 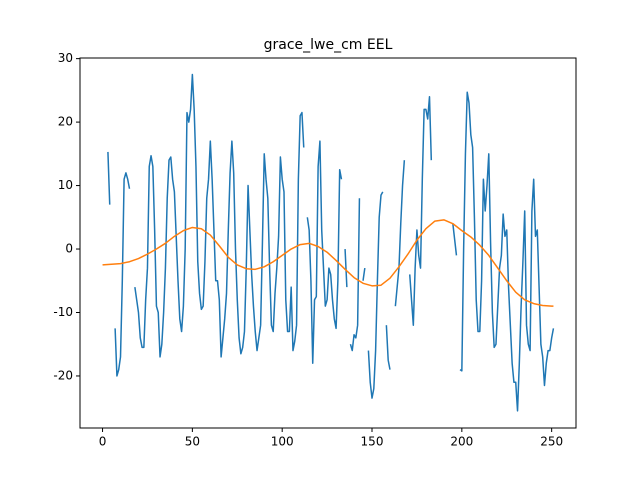 What do you see at coordinates (63, 312) in the screenshot?
I see `y-tick-label: -10` at bounding box center [63, 312].